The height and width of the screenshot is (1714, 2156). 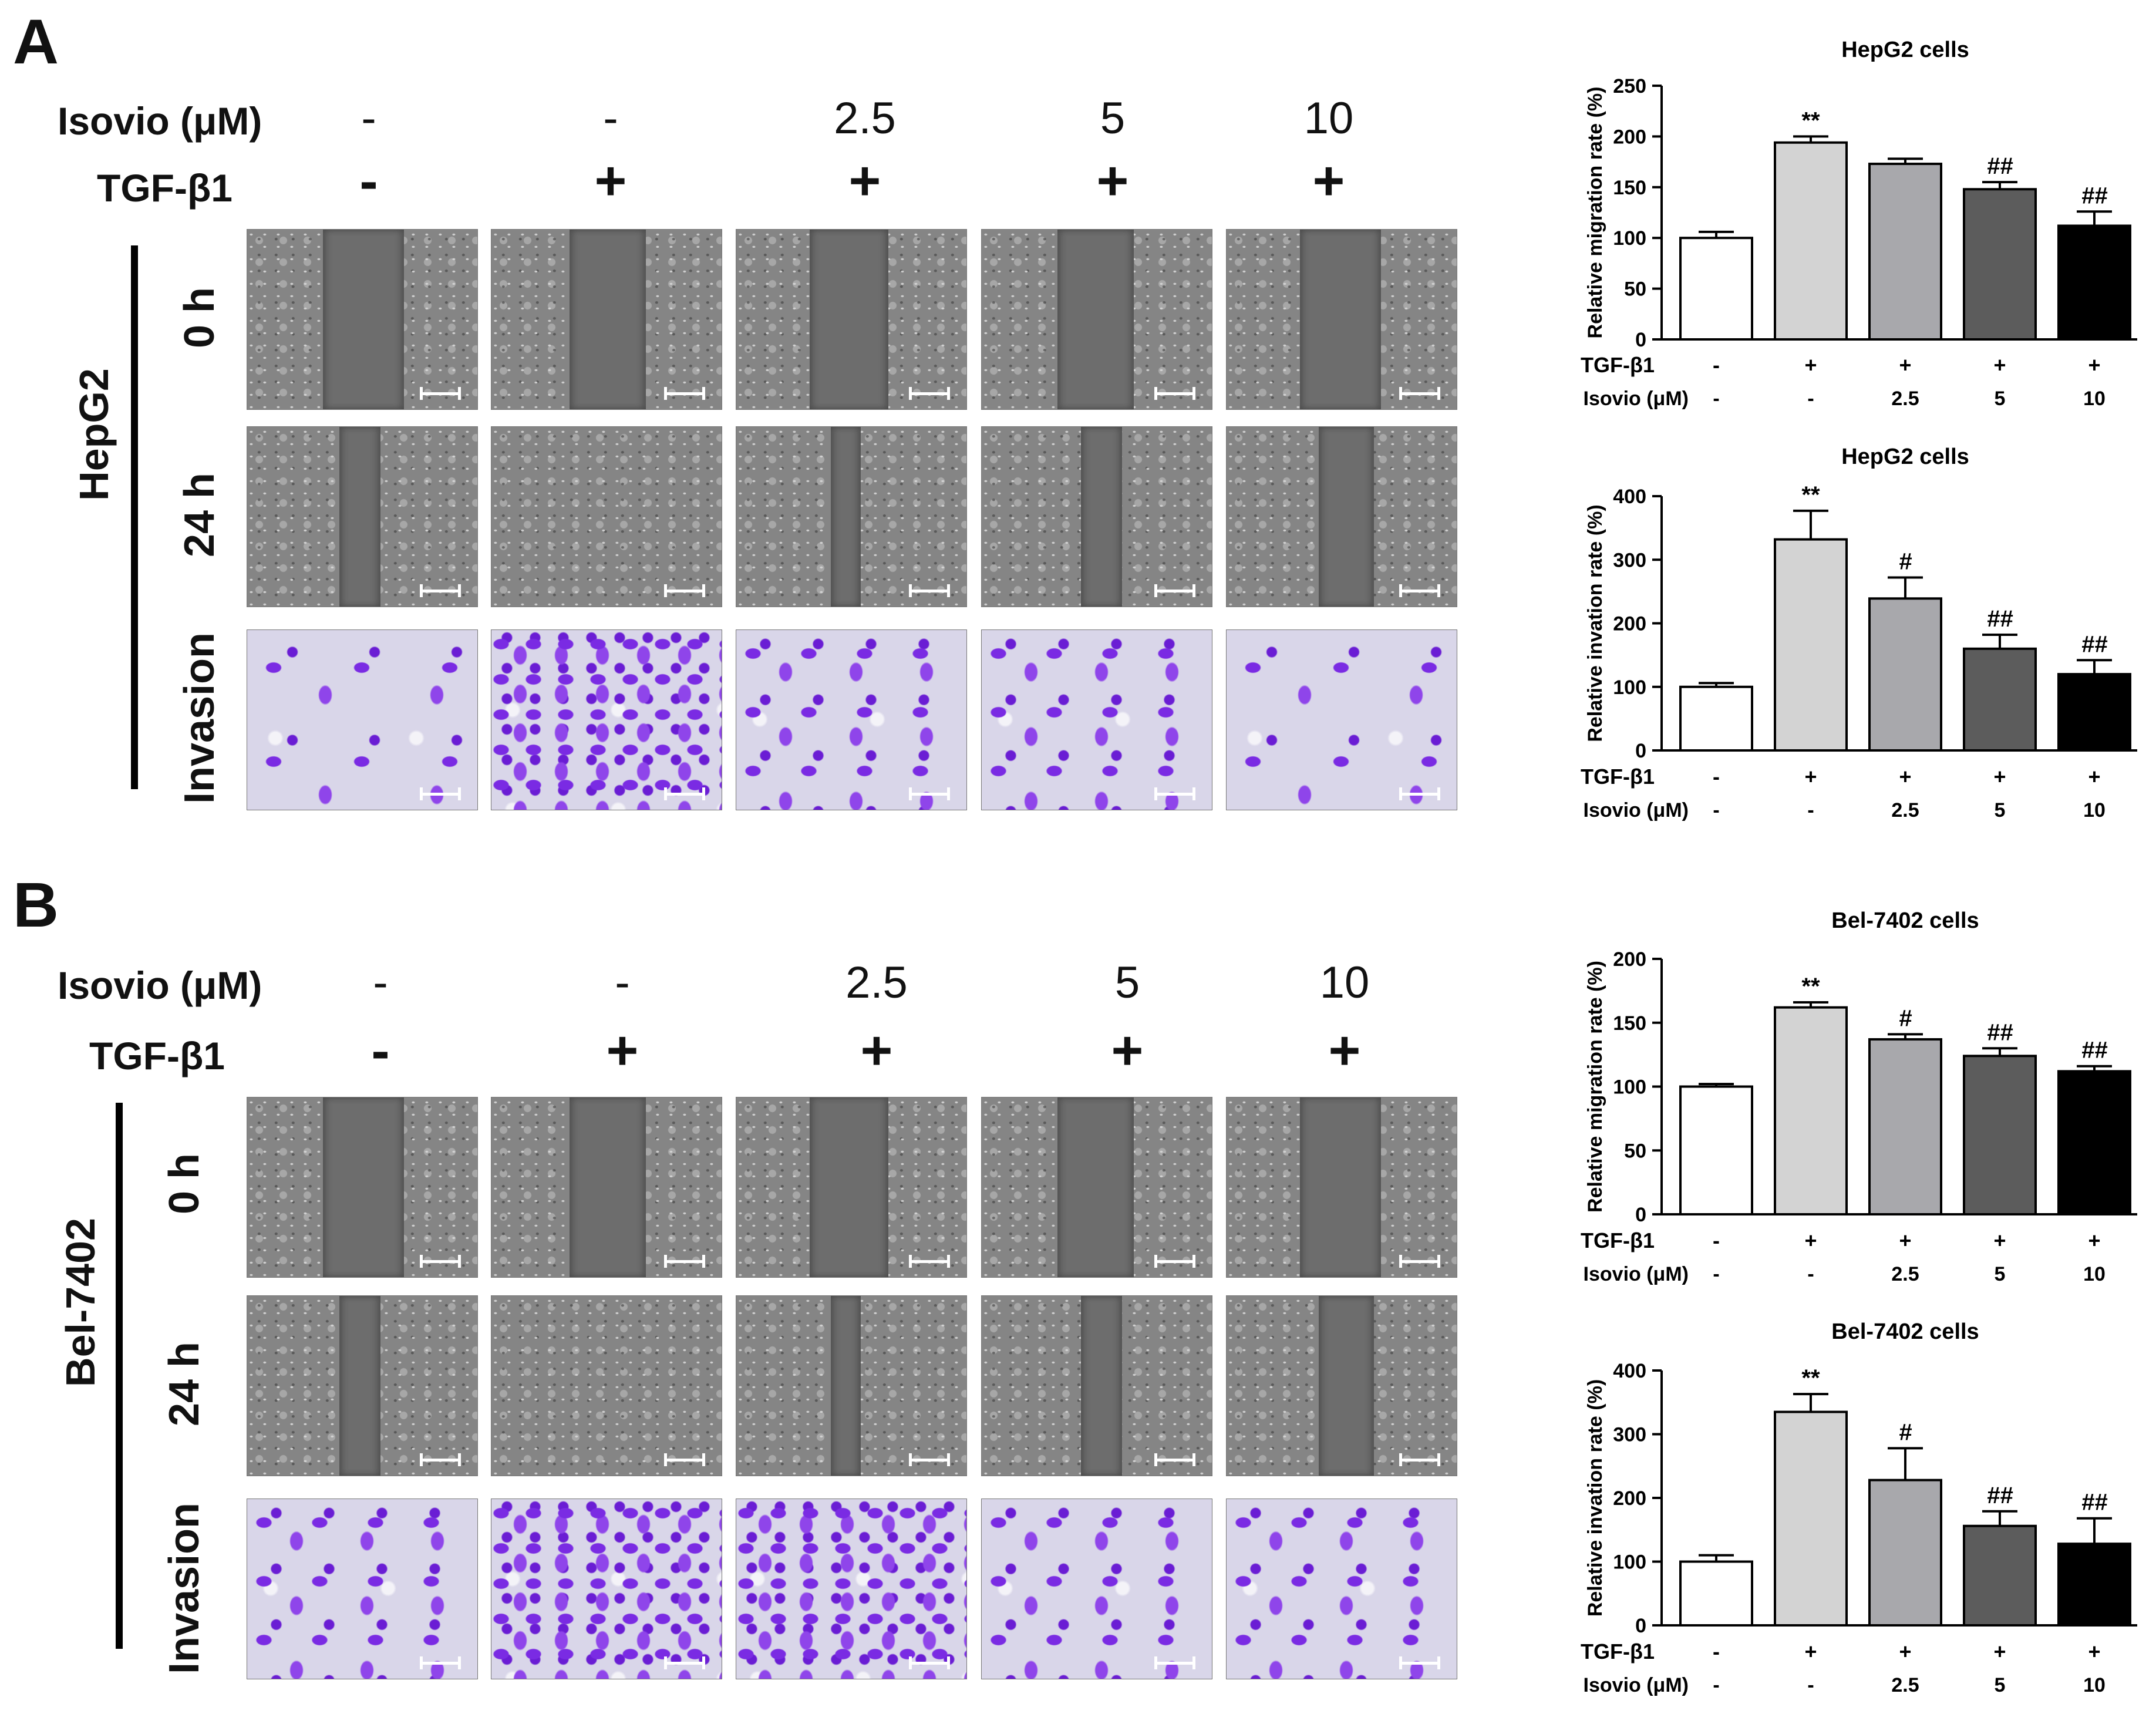 I want to click on tgf-value-b-4: +, so click(x=1127, y=1050).